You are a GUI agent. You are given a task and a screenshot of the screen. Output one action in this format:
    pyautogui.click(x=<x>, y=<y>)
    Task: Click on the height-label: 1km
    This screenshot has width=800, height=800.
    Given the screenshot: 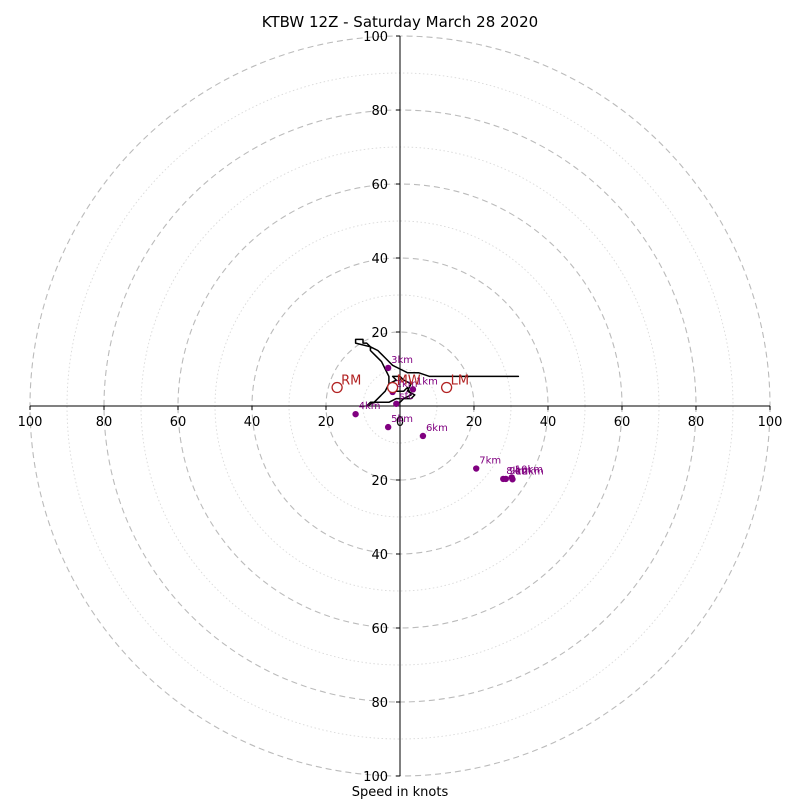 What is the action you would take?
    pyautogui.click(x=427, y=381)
    